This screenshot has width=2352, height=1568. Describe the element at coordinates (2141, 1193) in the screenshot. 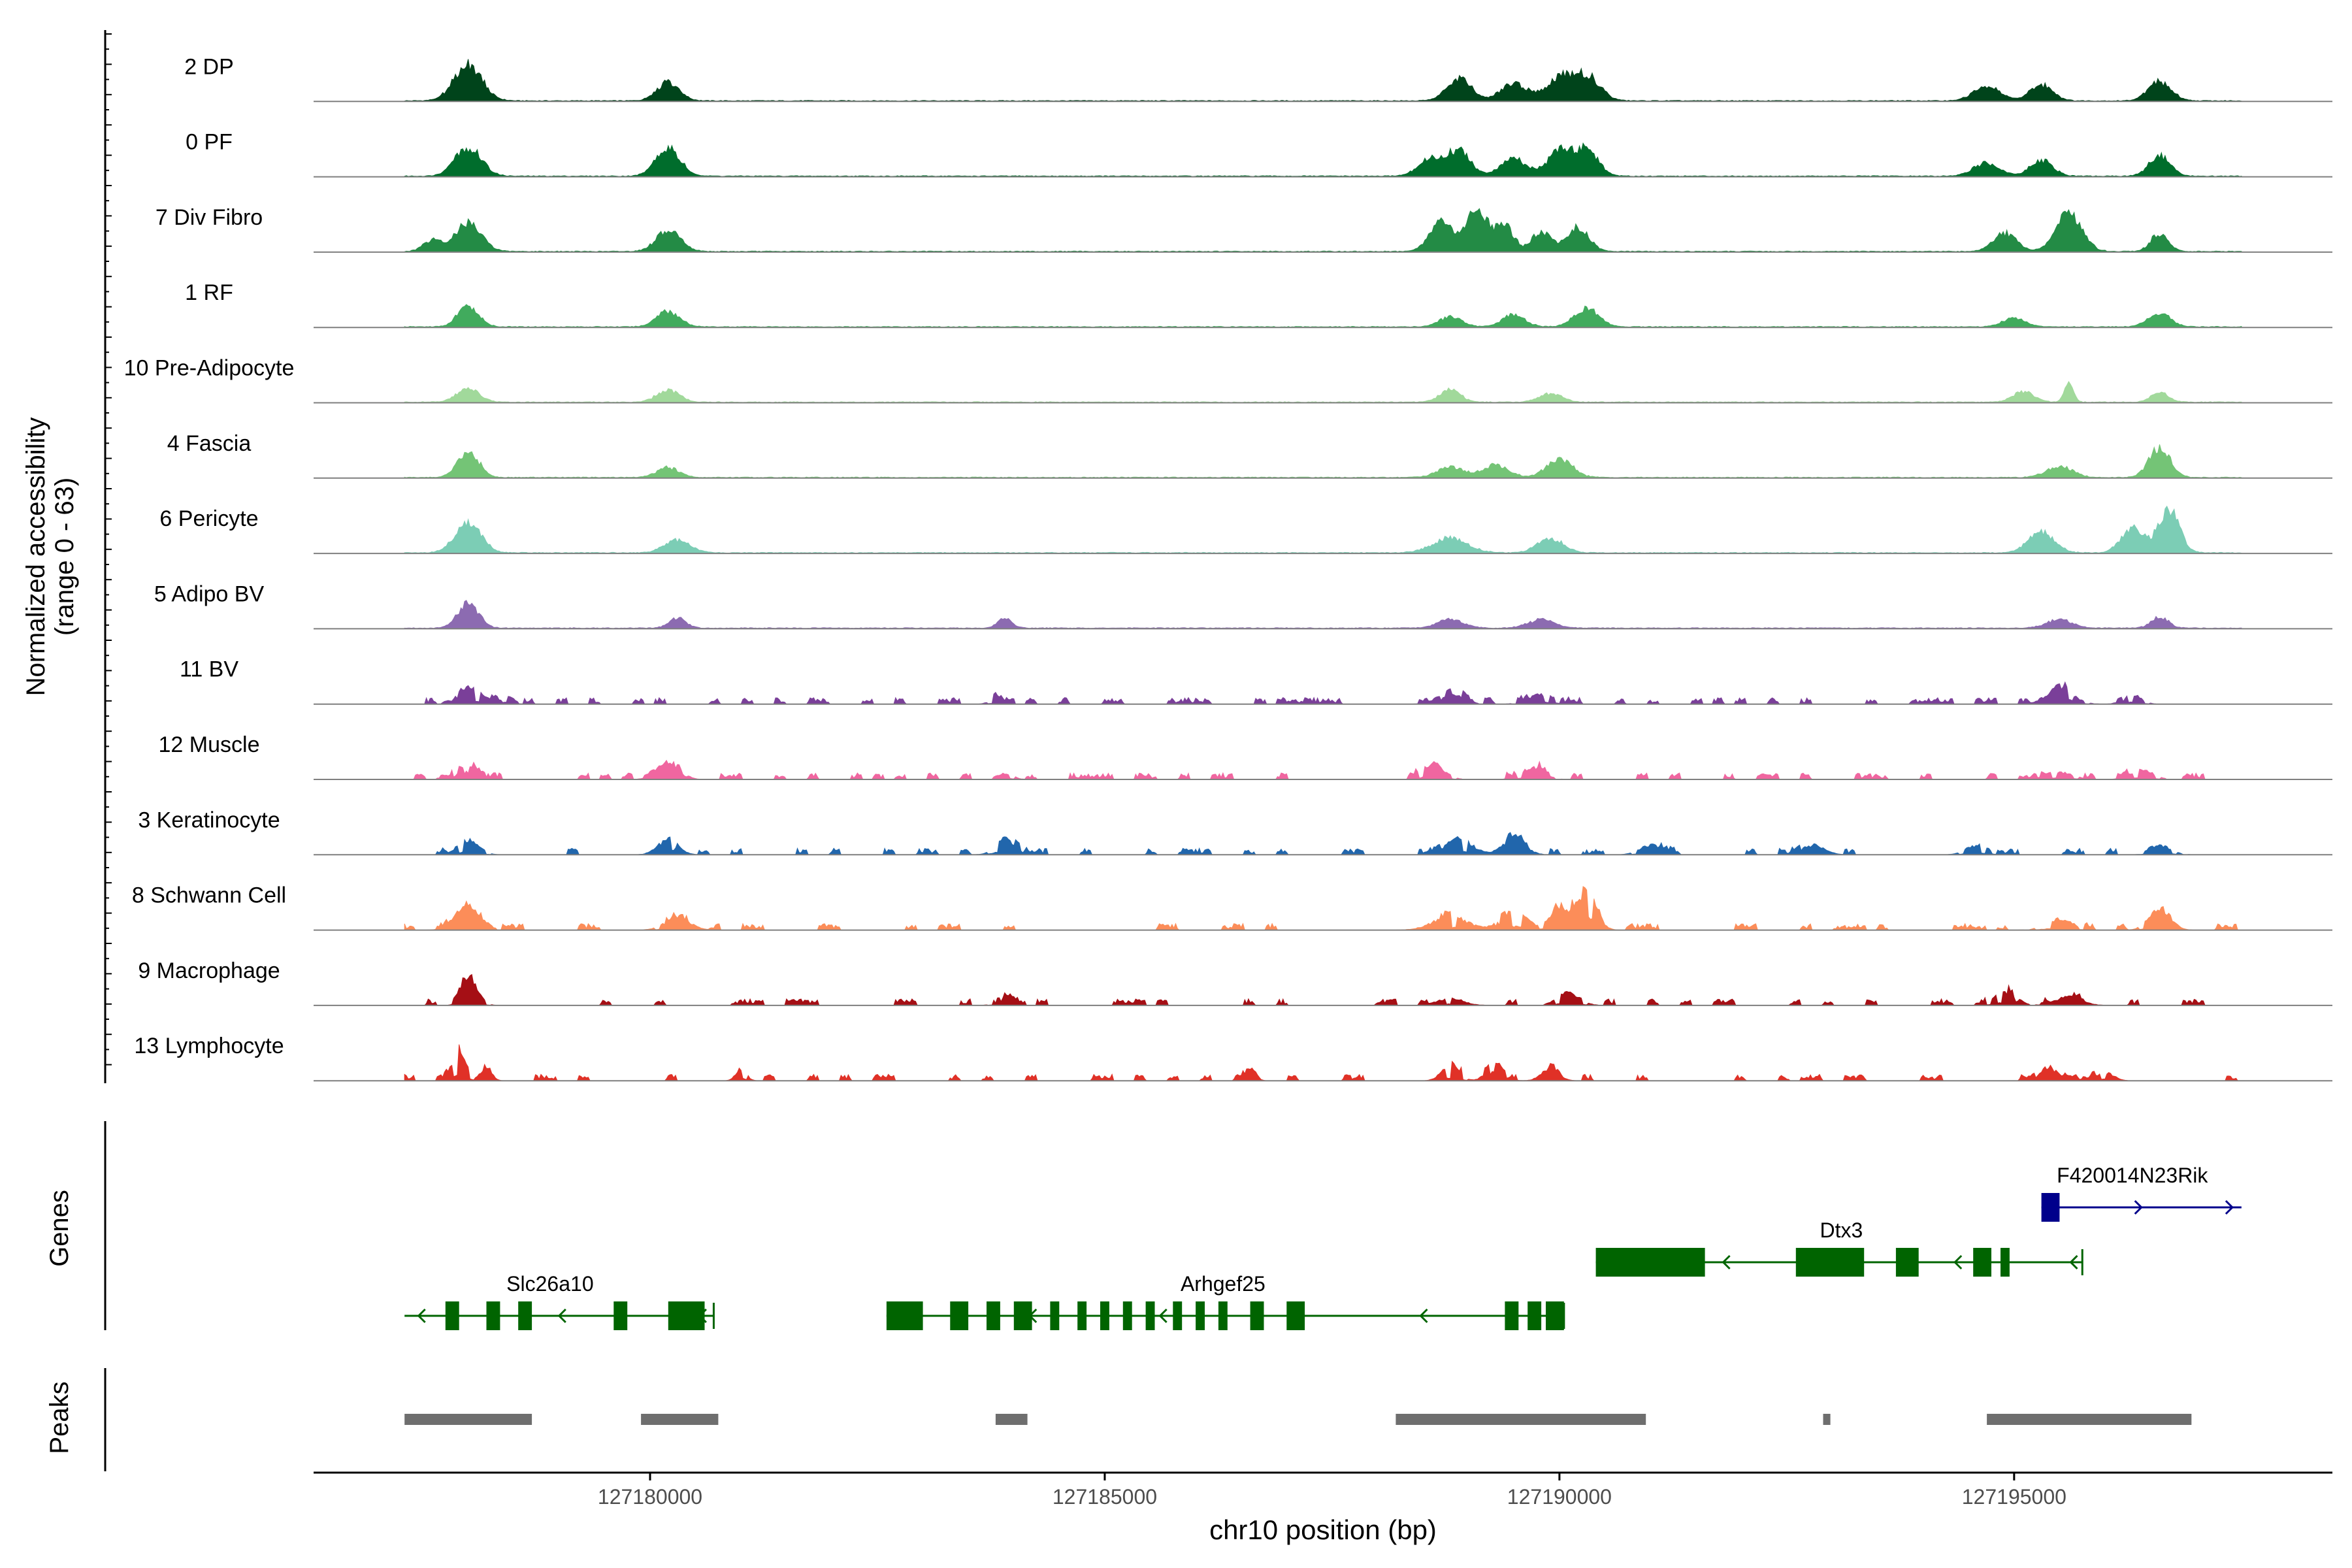

I see `gene-f420014n23rik: F420014N23Rik` at that location.